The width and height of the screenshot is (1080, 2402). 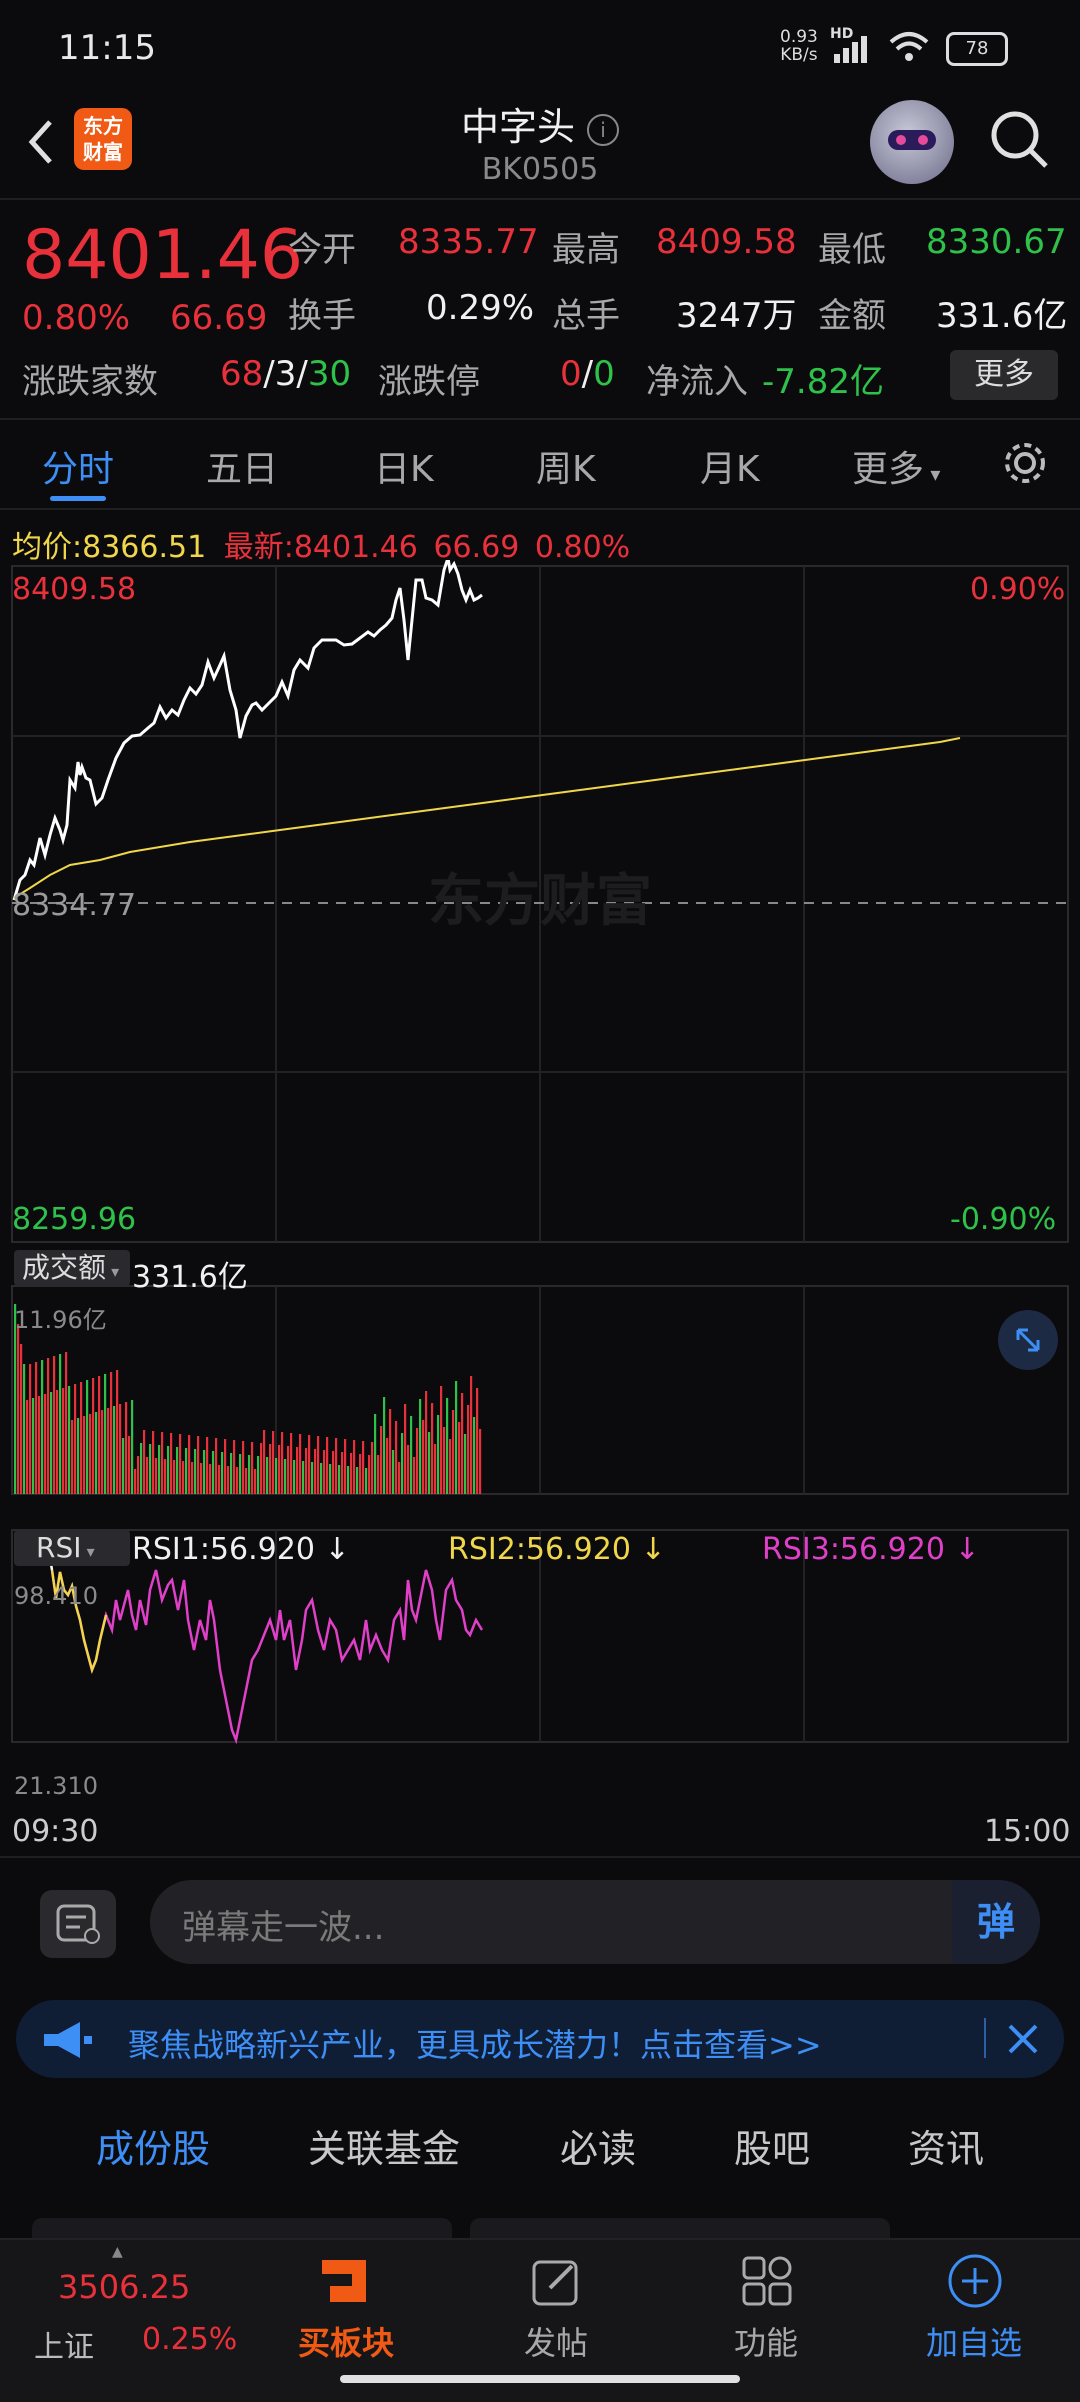 What do you see at coordinates (540, 123) in the screenshot?
I see `page-title: 中字头 i` at bounding box center [540, 123].